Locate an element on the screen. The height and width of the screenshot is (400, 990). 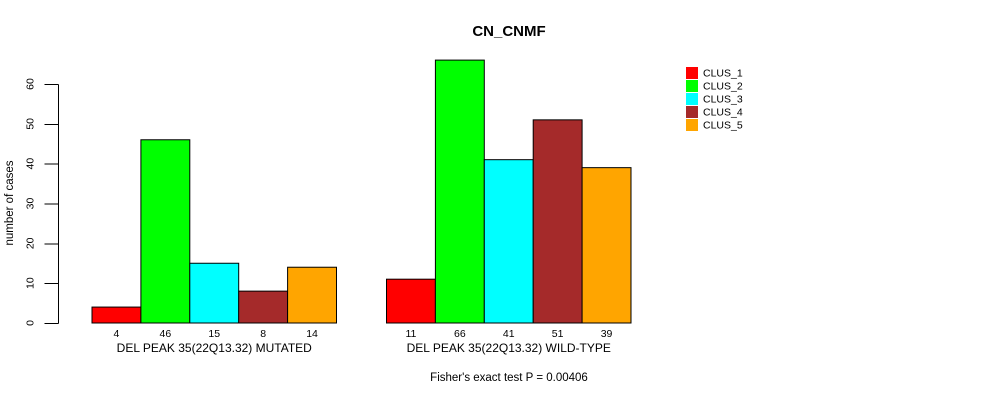
legend-item: CLUS_2 is located at coordinates (714, 86).